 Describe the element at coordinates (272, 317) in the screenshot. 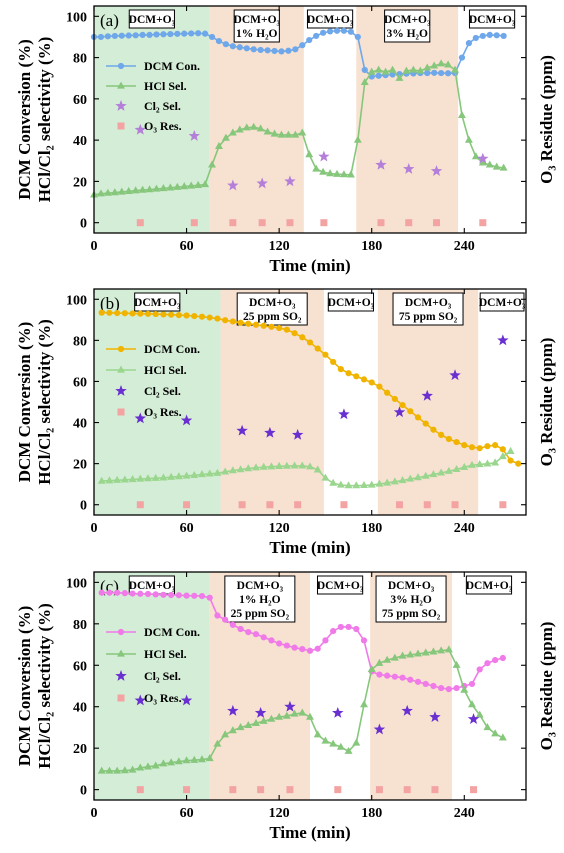

I see `region-label: 25 ppm SO₂` at that location.